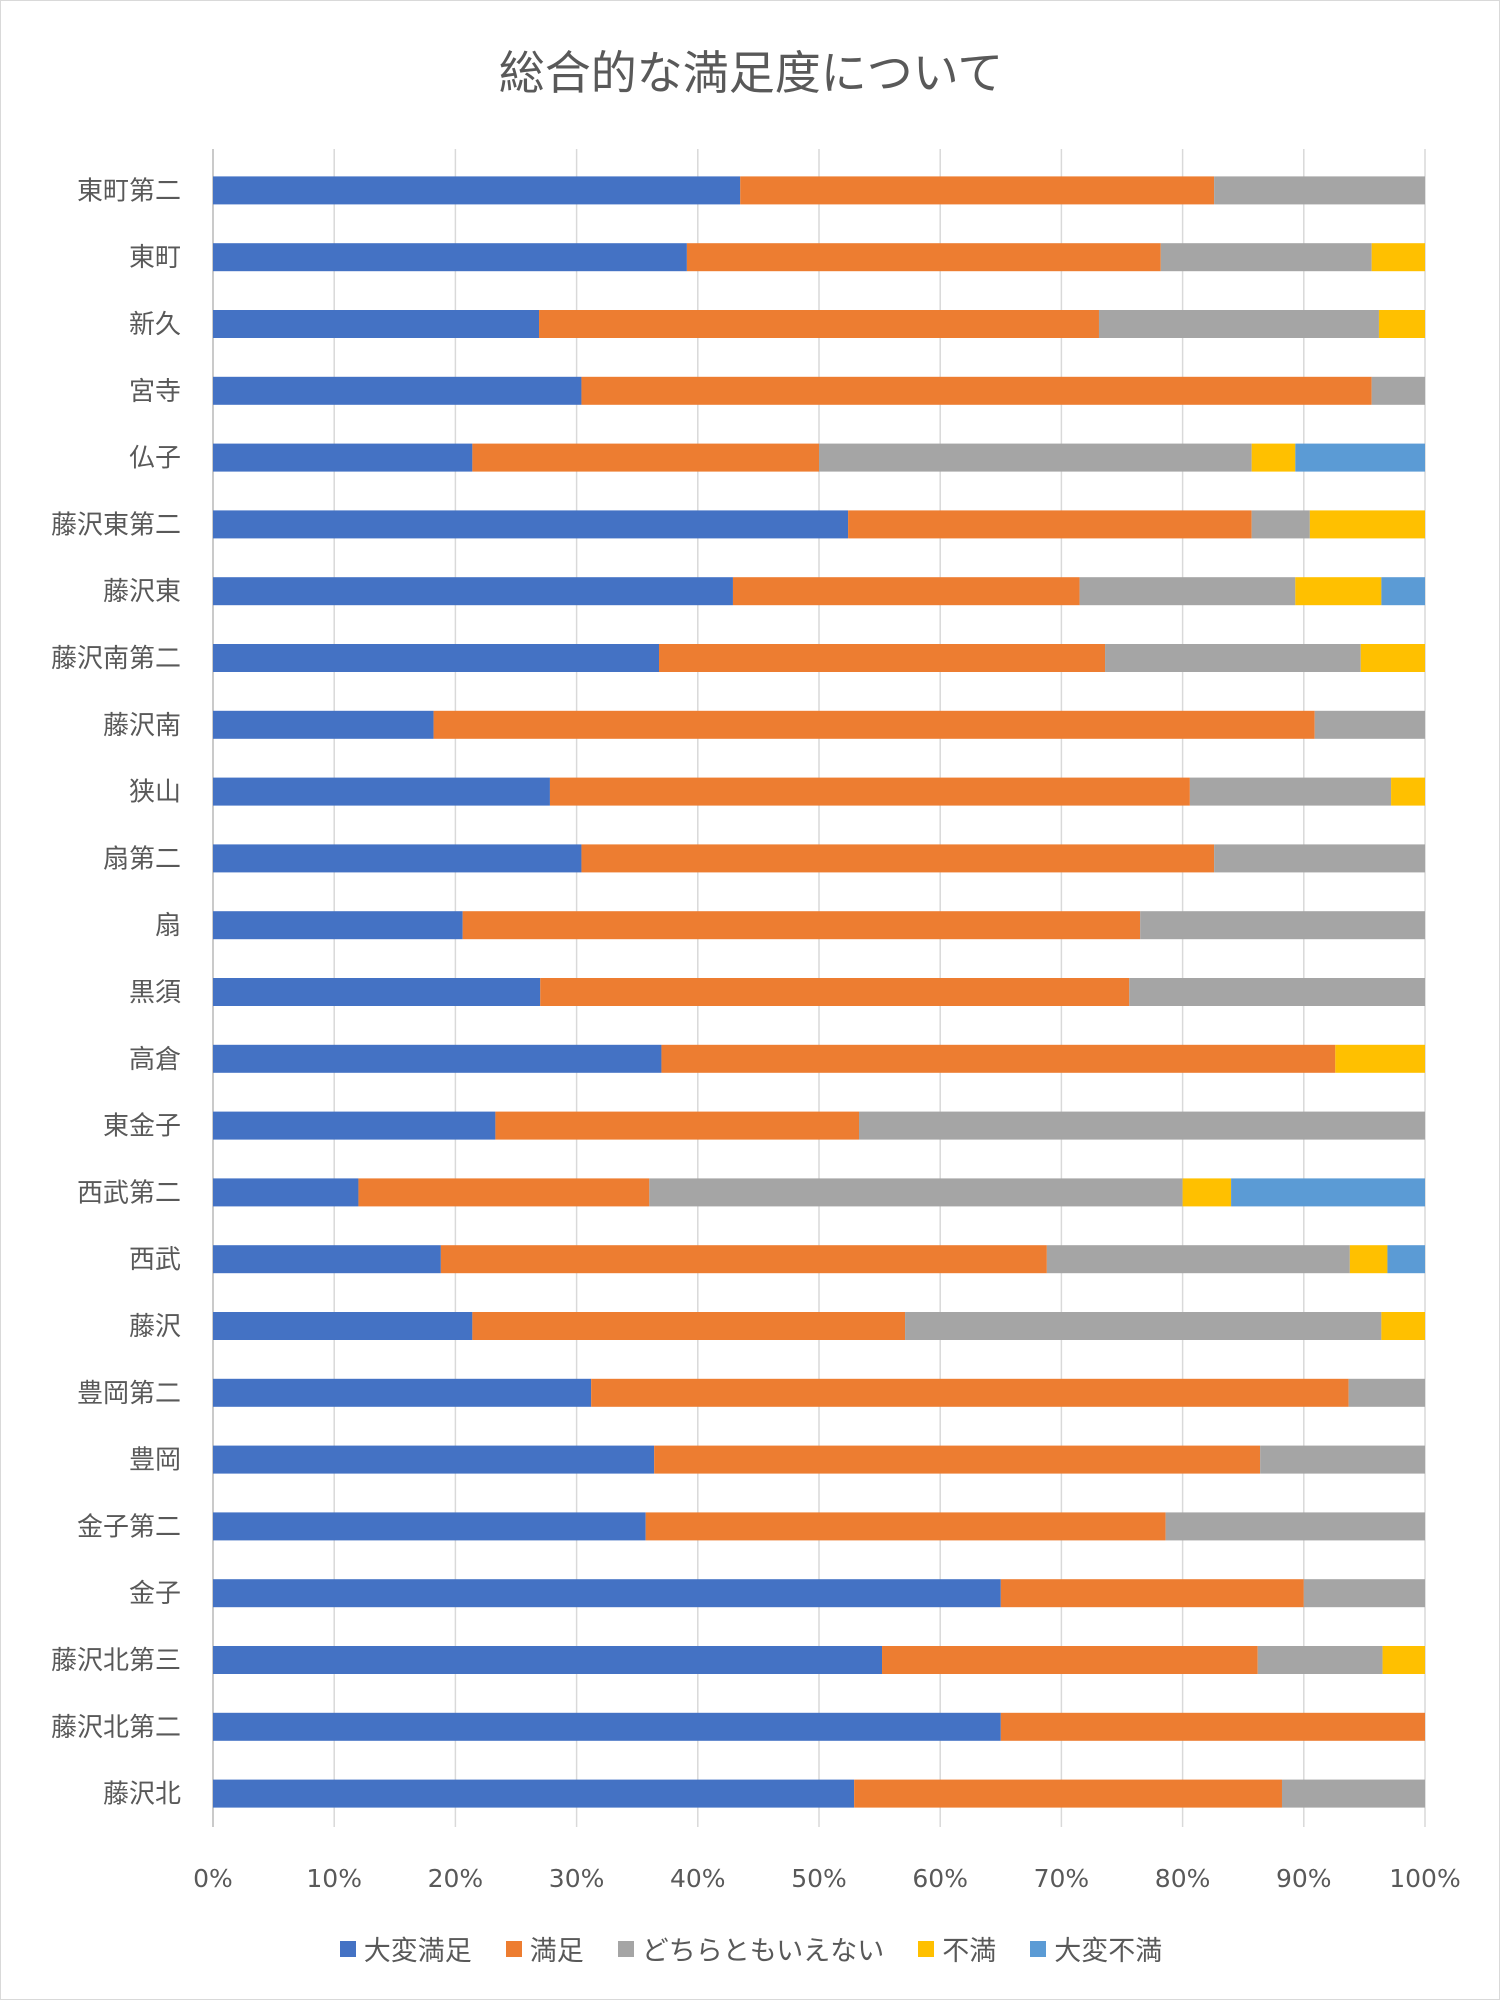 Image resolution: width=1500 pixels, height=2000 pixels. What do you see at coordinates (544, 1948) in the screenshot?
I see `legend-item: 満足` at bounding box center [544, 1948].